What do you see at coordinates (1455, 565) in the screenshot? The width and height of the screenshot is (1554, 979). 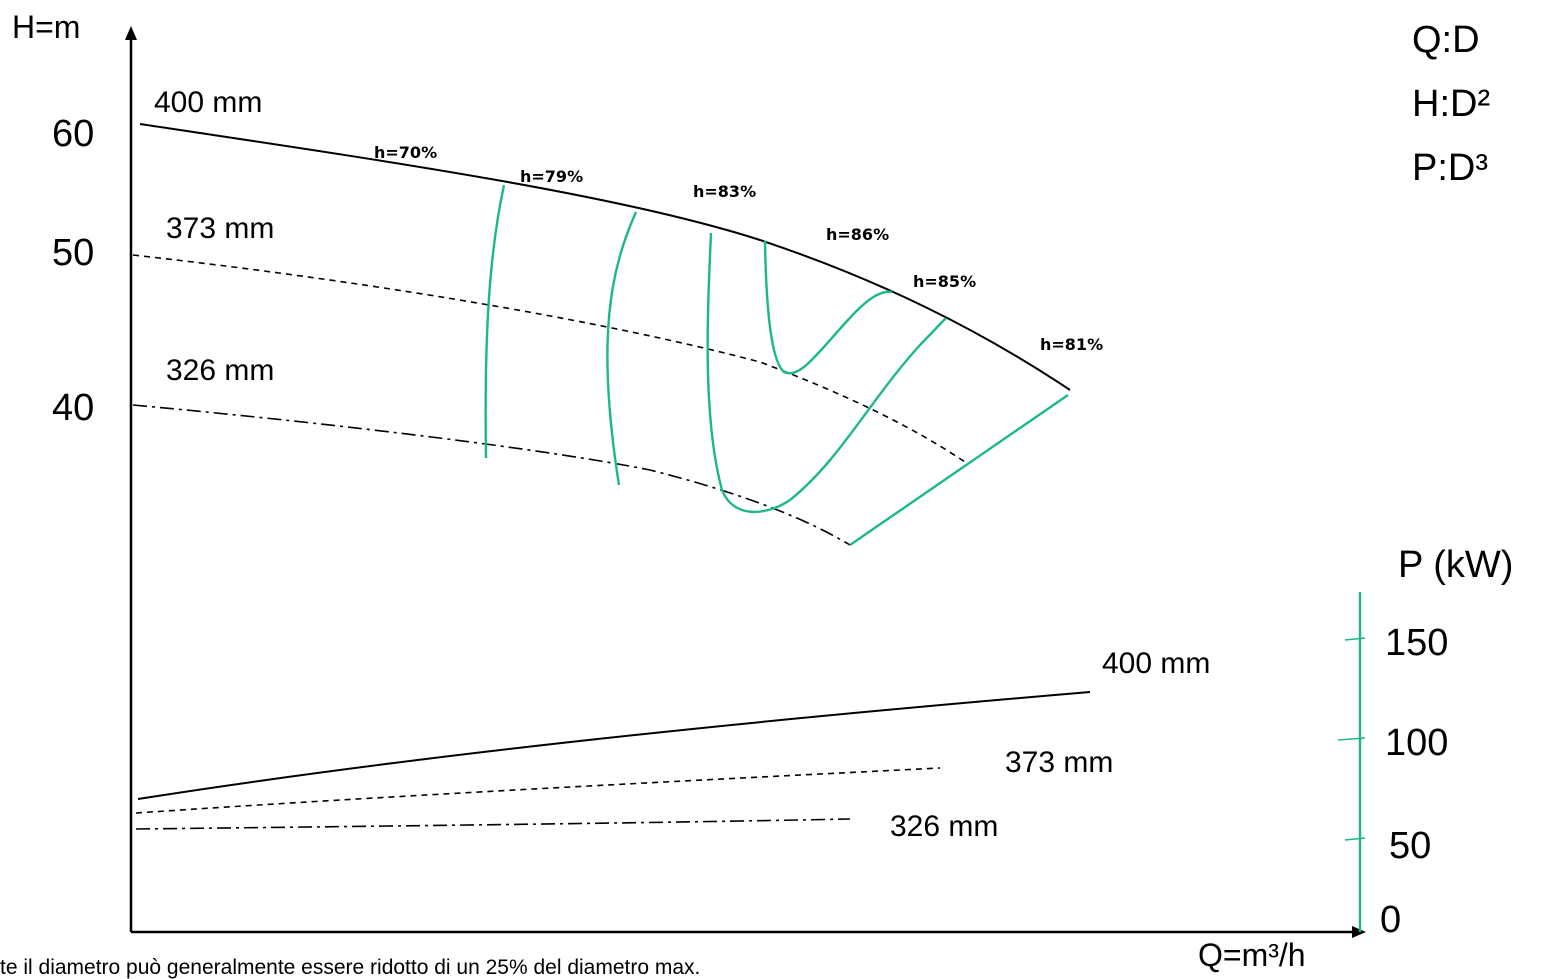 I see `power-axis-label: P (kW)` at bounding box center [1455, 565].